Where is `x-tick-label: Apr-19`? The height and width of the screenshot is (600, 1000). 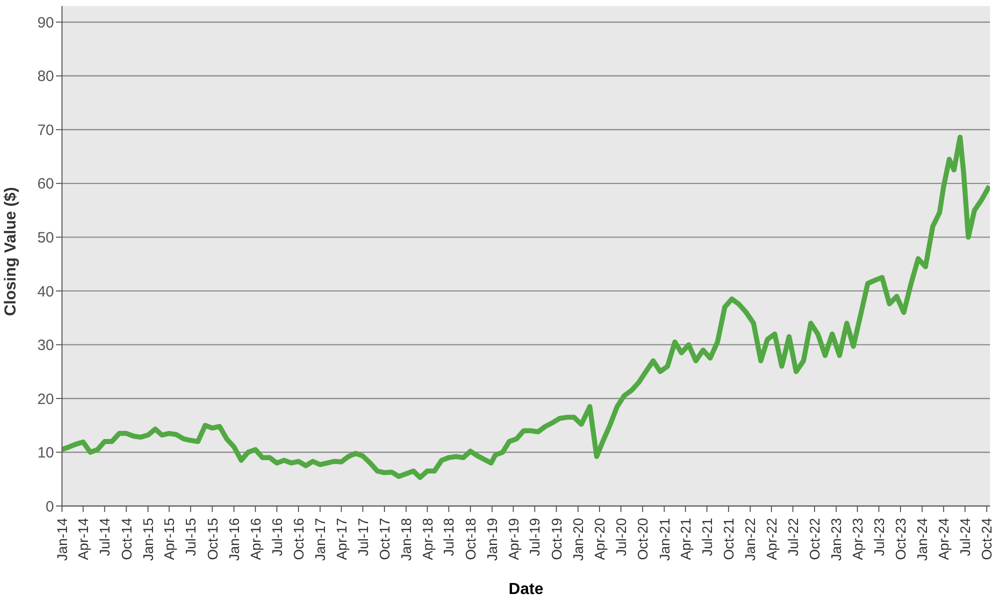 x-tick-label: Apr-19 is located at coordinates (513, 539).